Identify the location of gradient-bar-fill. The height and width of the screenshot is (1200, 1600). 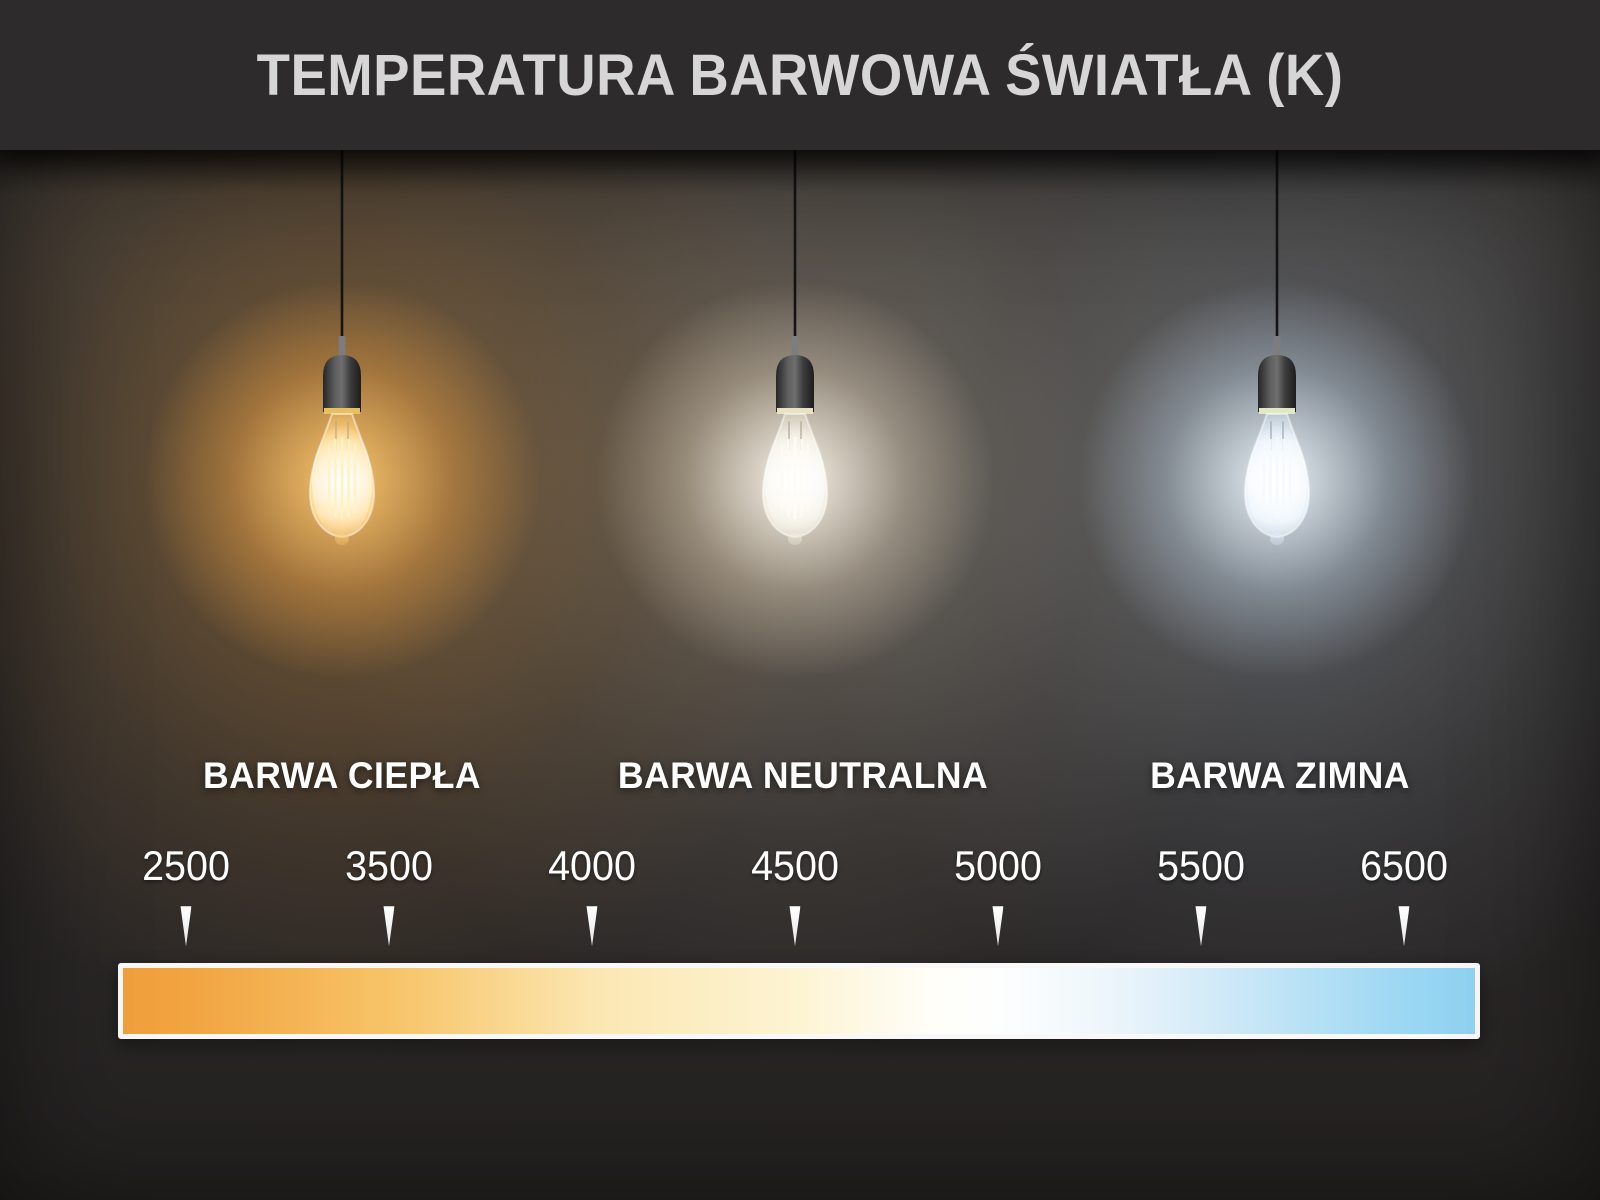
(799, 1001).